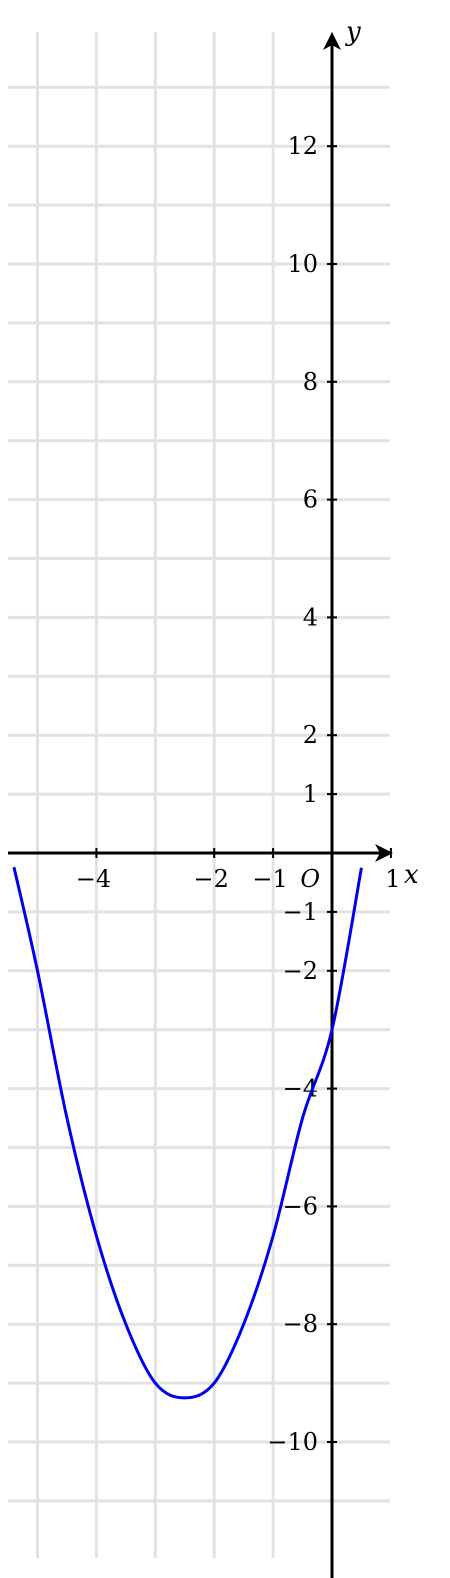  I want to click on y-tick-label: −1, so click(300, 912).